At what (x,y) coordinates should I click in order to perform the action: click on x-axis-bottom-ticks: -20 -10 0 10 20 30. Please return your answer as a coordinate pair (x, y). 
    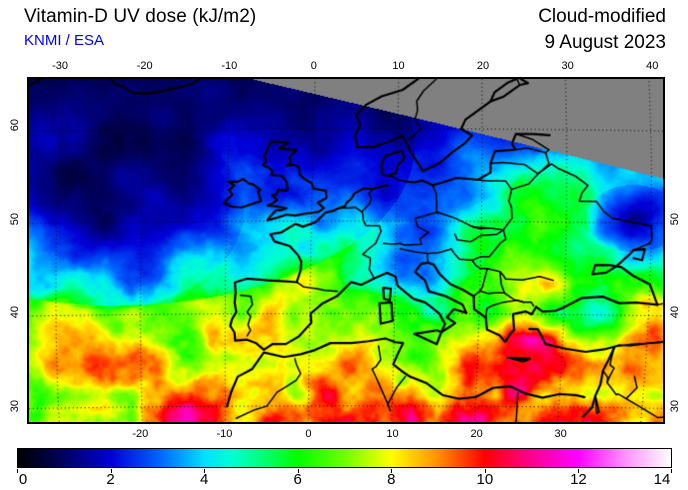
    Looking at the image, I should click on (346, 435).